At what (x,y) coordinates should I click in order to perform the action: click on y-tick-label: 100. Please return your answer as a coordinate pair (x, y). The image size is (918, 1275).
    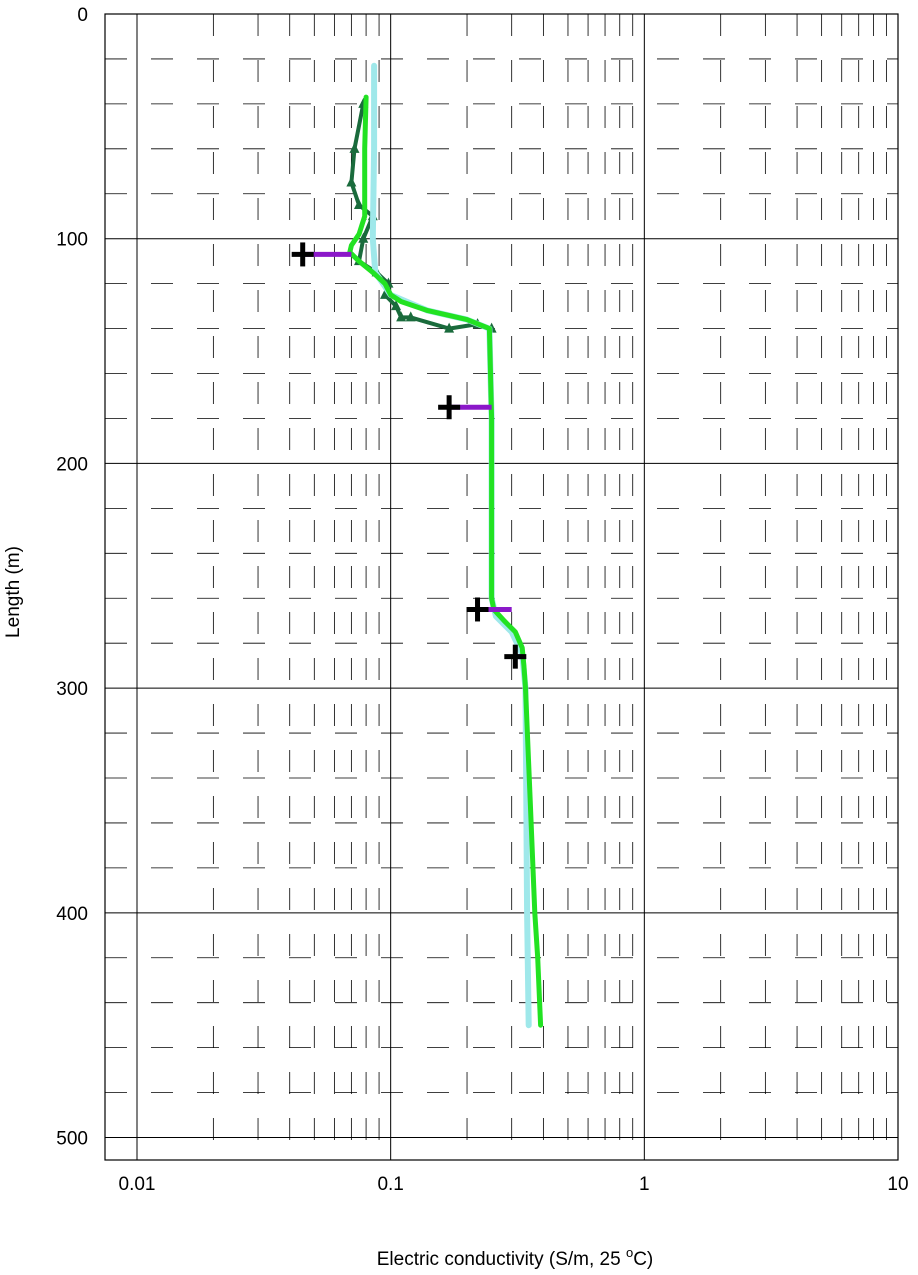
    Looking at the image, I should click on (72, 240).